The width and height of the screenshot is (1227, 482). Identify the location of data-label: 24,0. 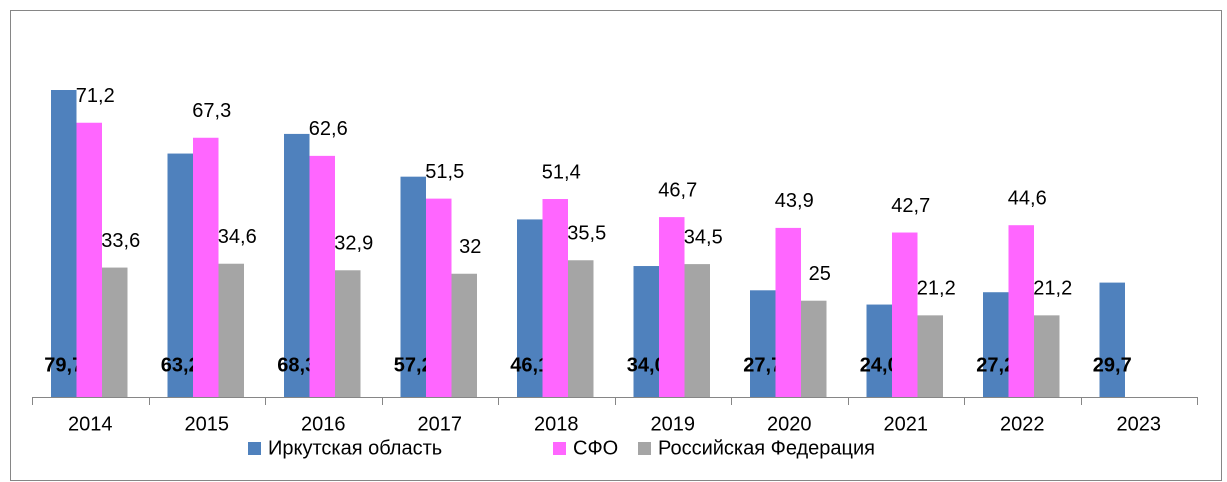
(879, 365).